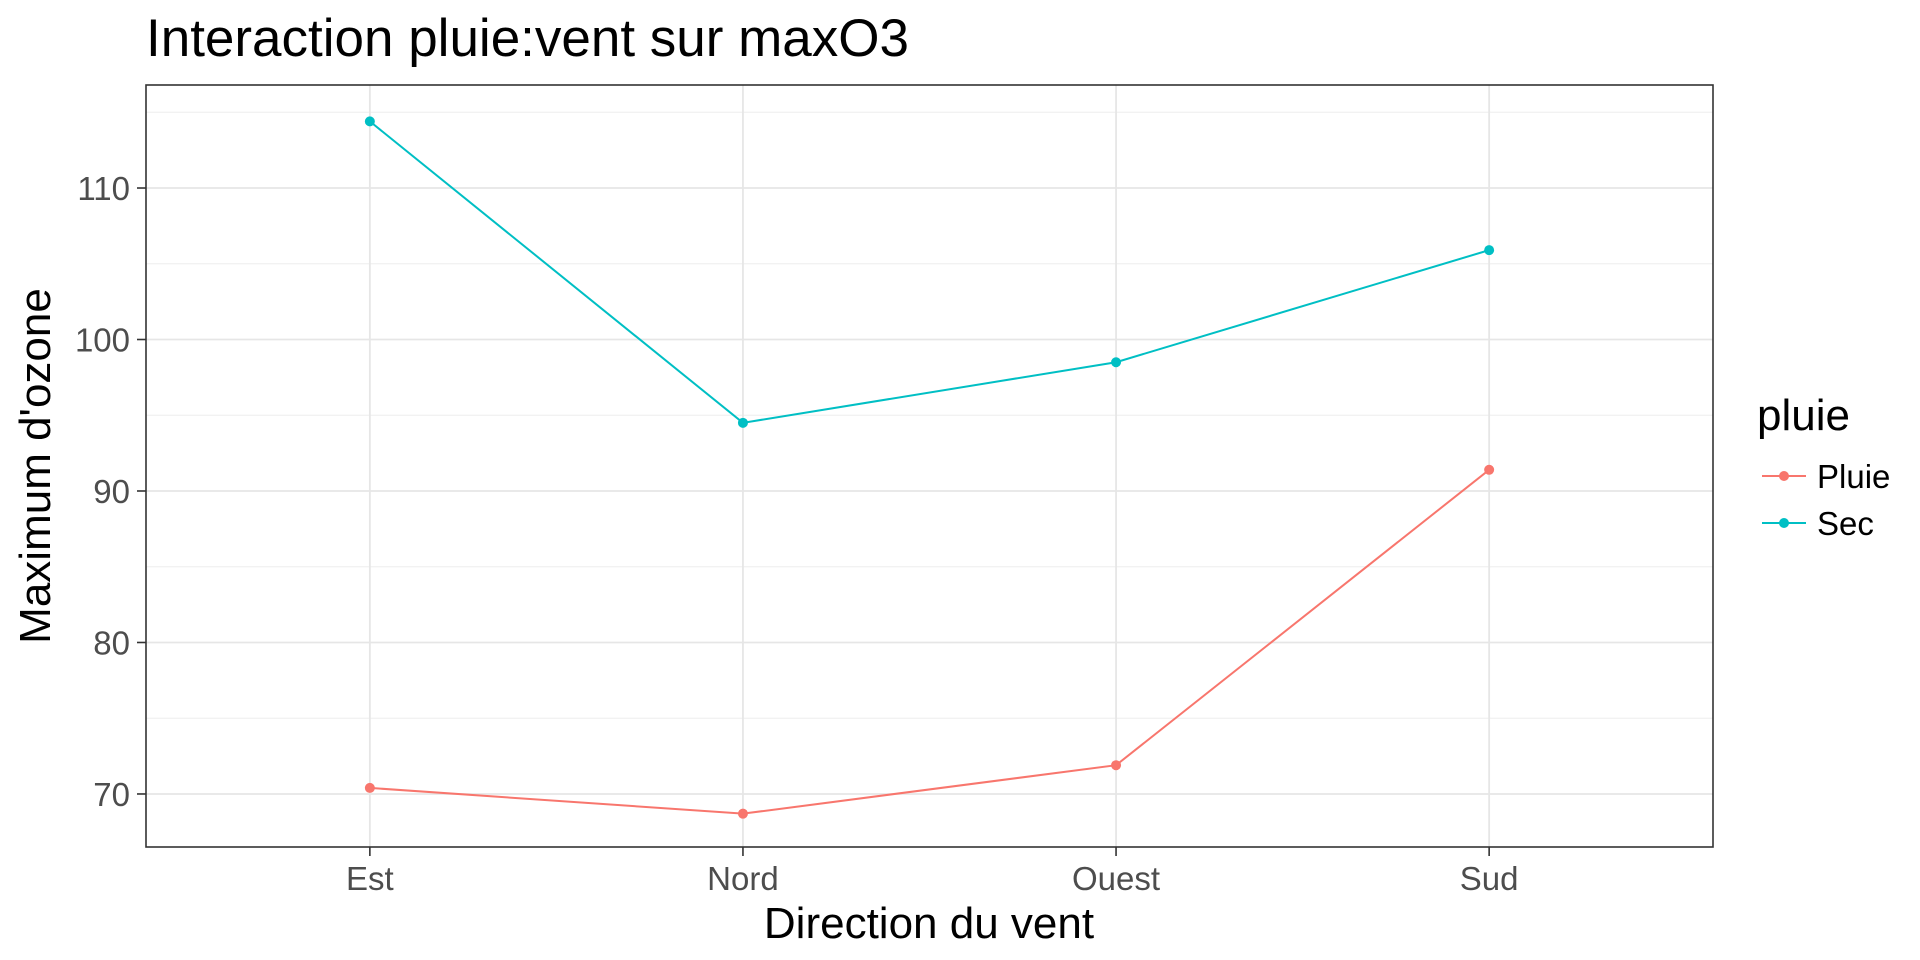 The height and width of the screenshot is (960, 1920). Describe the element at coordinates (1116, 878) in the screenshot. I see `x-tick-label: Ouest` at that location.